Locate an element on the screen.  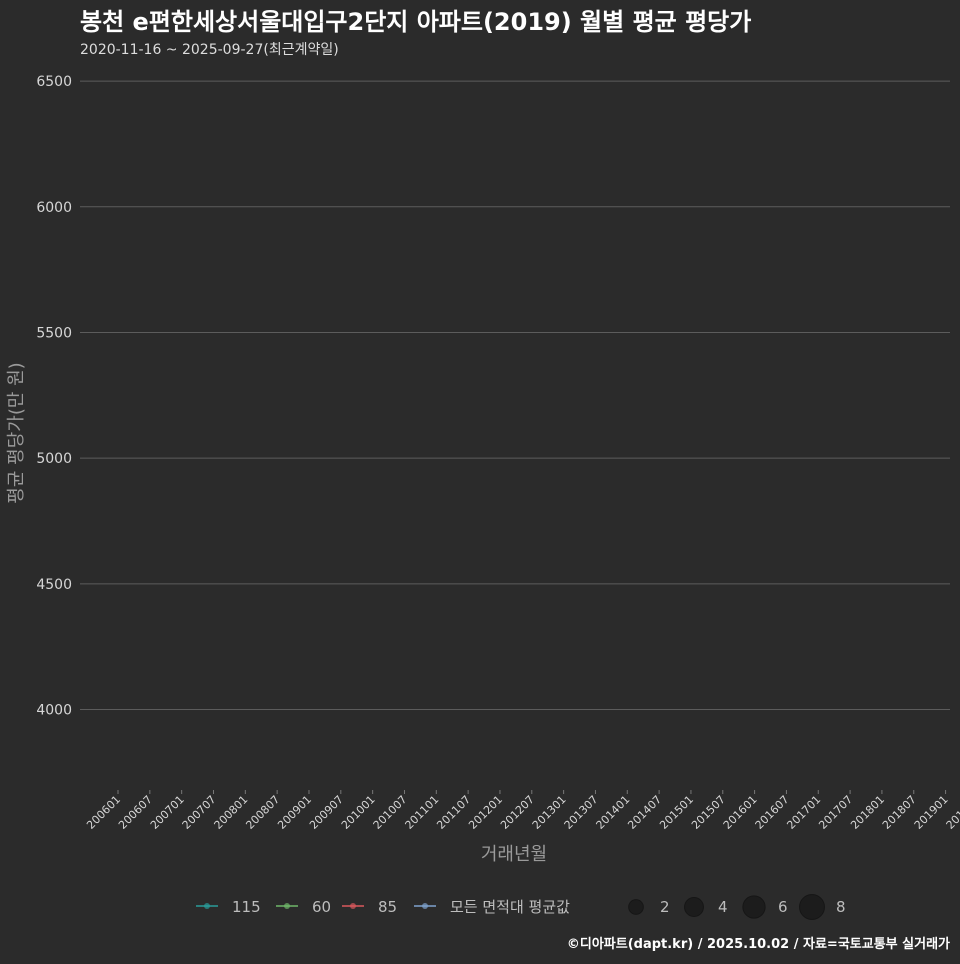
legend: 115 60 85 모든 면적대 평균값 2 4 6 8 is located at coordinates (521, 907).